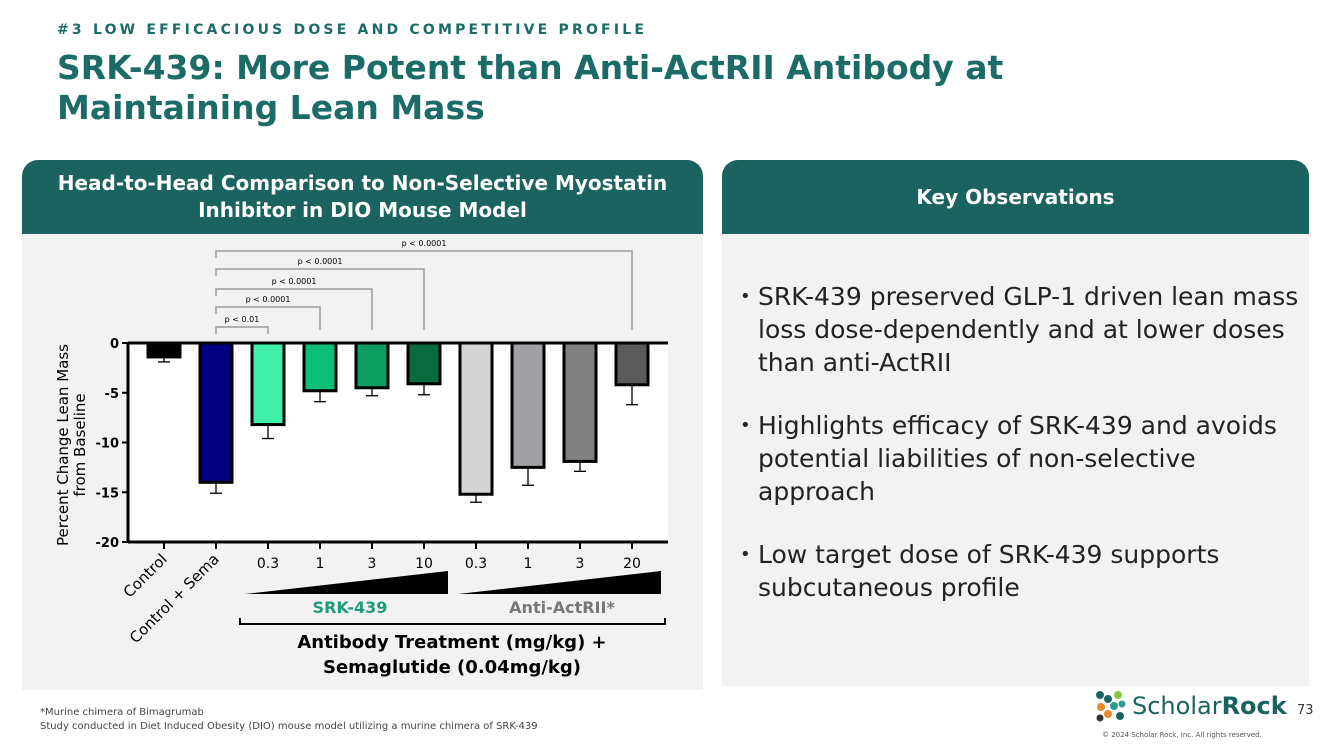 The width and height of the screenshot is (1333, 749). Describe the element at coordinates (452, 667) in the screenshot. I see `x-axis-label-line2: Semaglutide (0.04mg/kg)` at that location.